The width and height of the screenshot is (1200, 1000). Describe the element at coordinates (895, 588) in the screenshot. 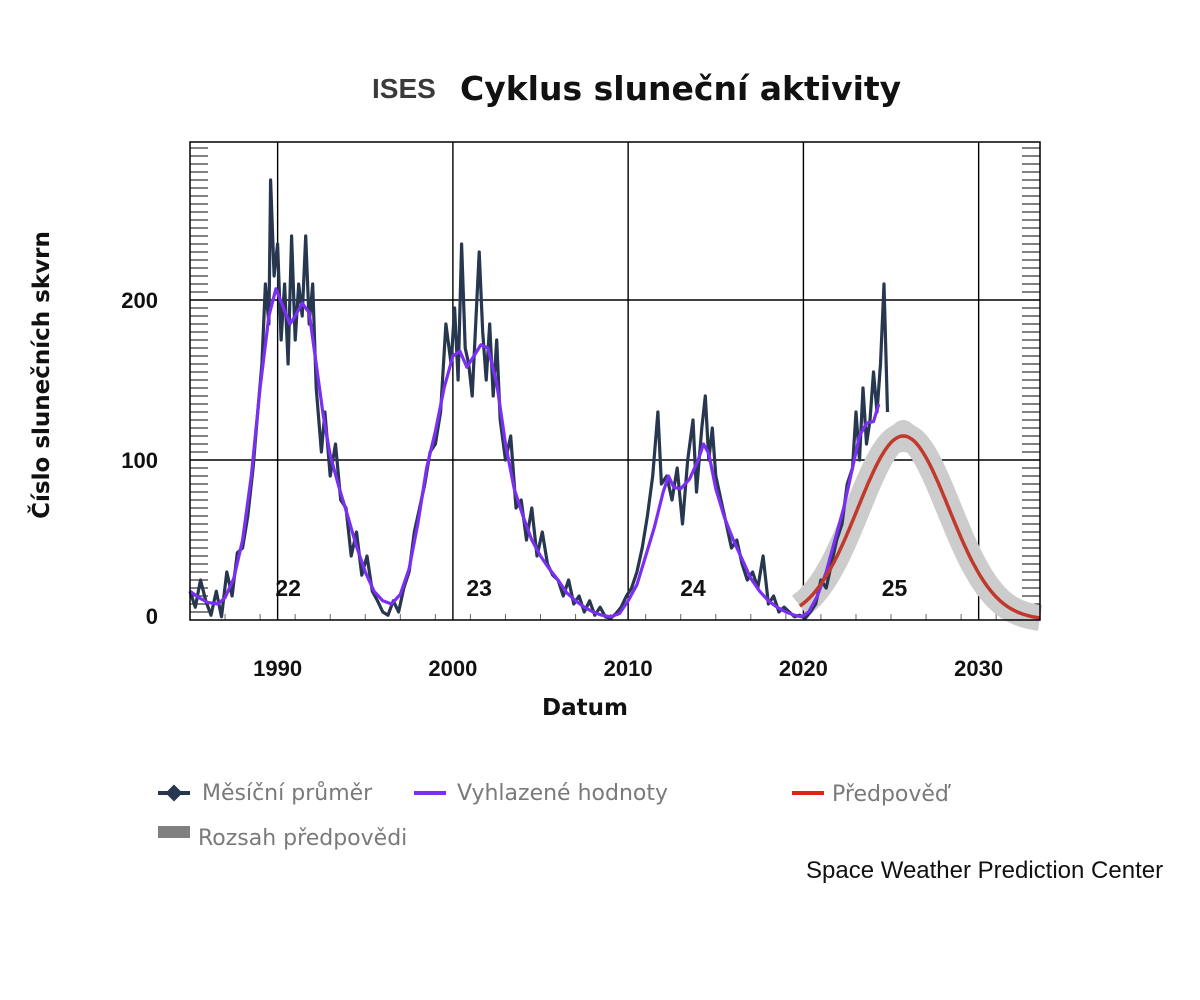

I see `cycle-label: 25` at that location.